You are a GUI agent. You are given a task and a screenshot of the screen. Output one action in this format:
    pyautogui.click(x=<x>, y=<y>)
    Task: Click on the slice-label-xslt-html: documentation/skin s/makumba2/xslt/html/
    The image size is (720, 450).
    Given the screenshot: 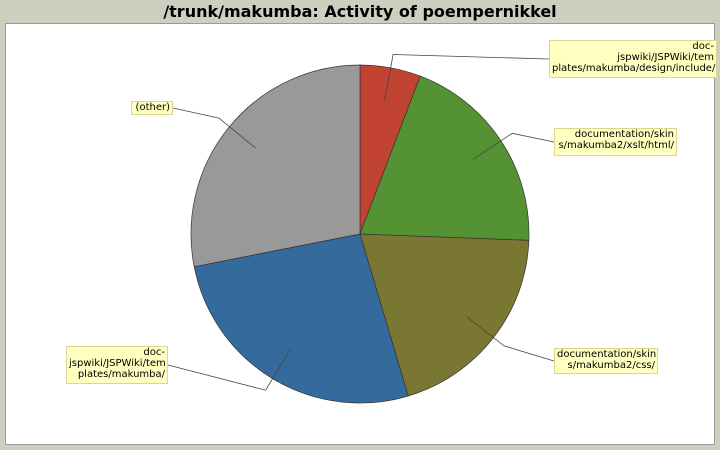 What is the action you would take?
    pyautogui.click(x=615, y=142)
    